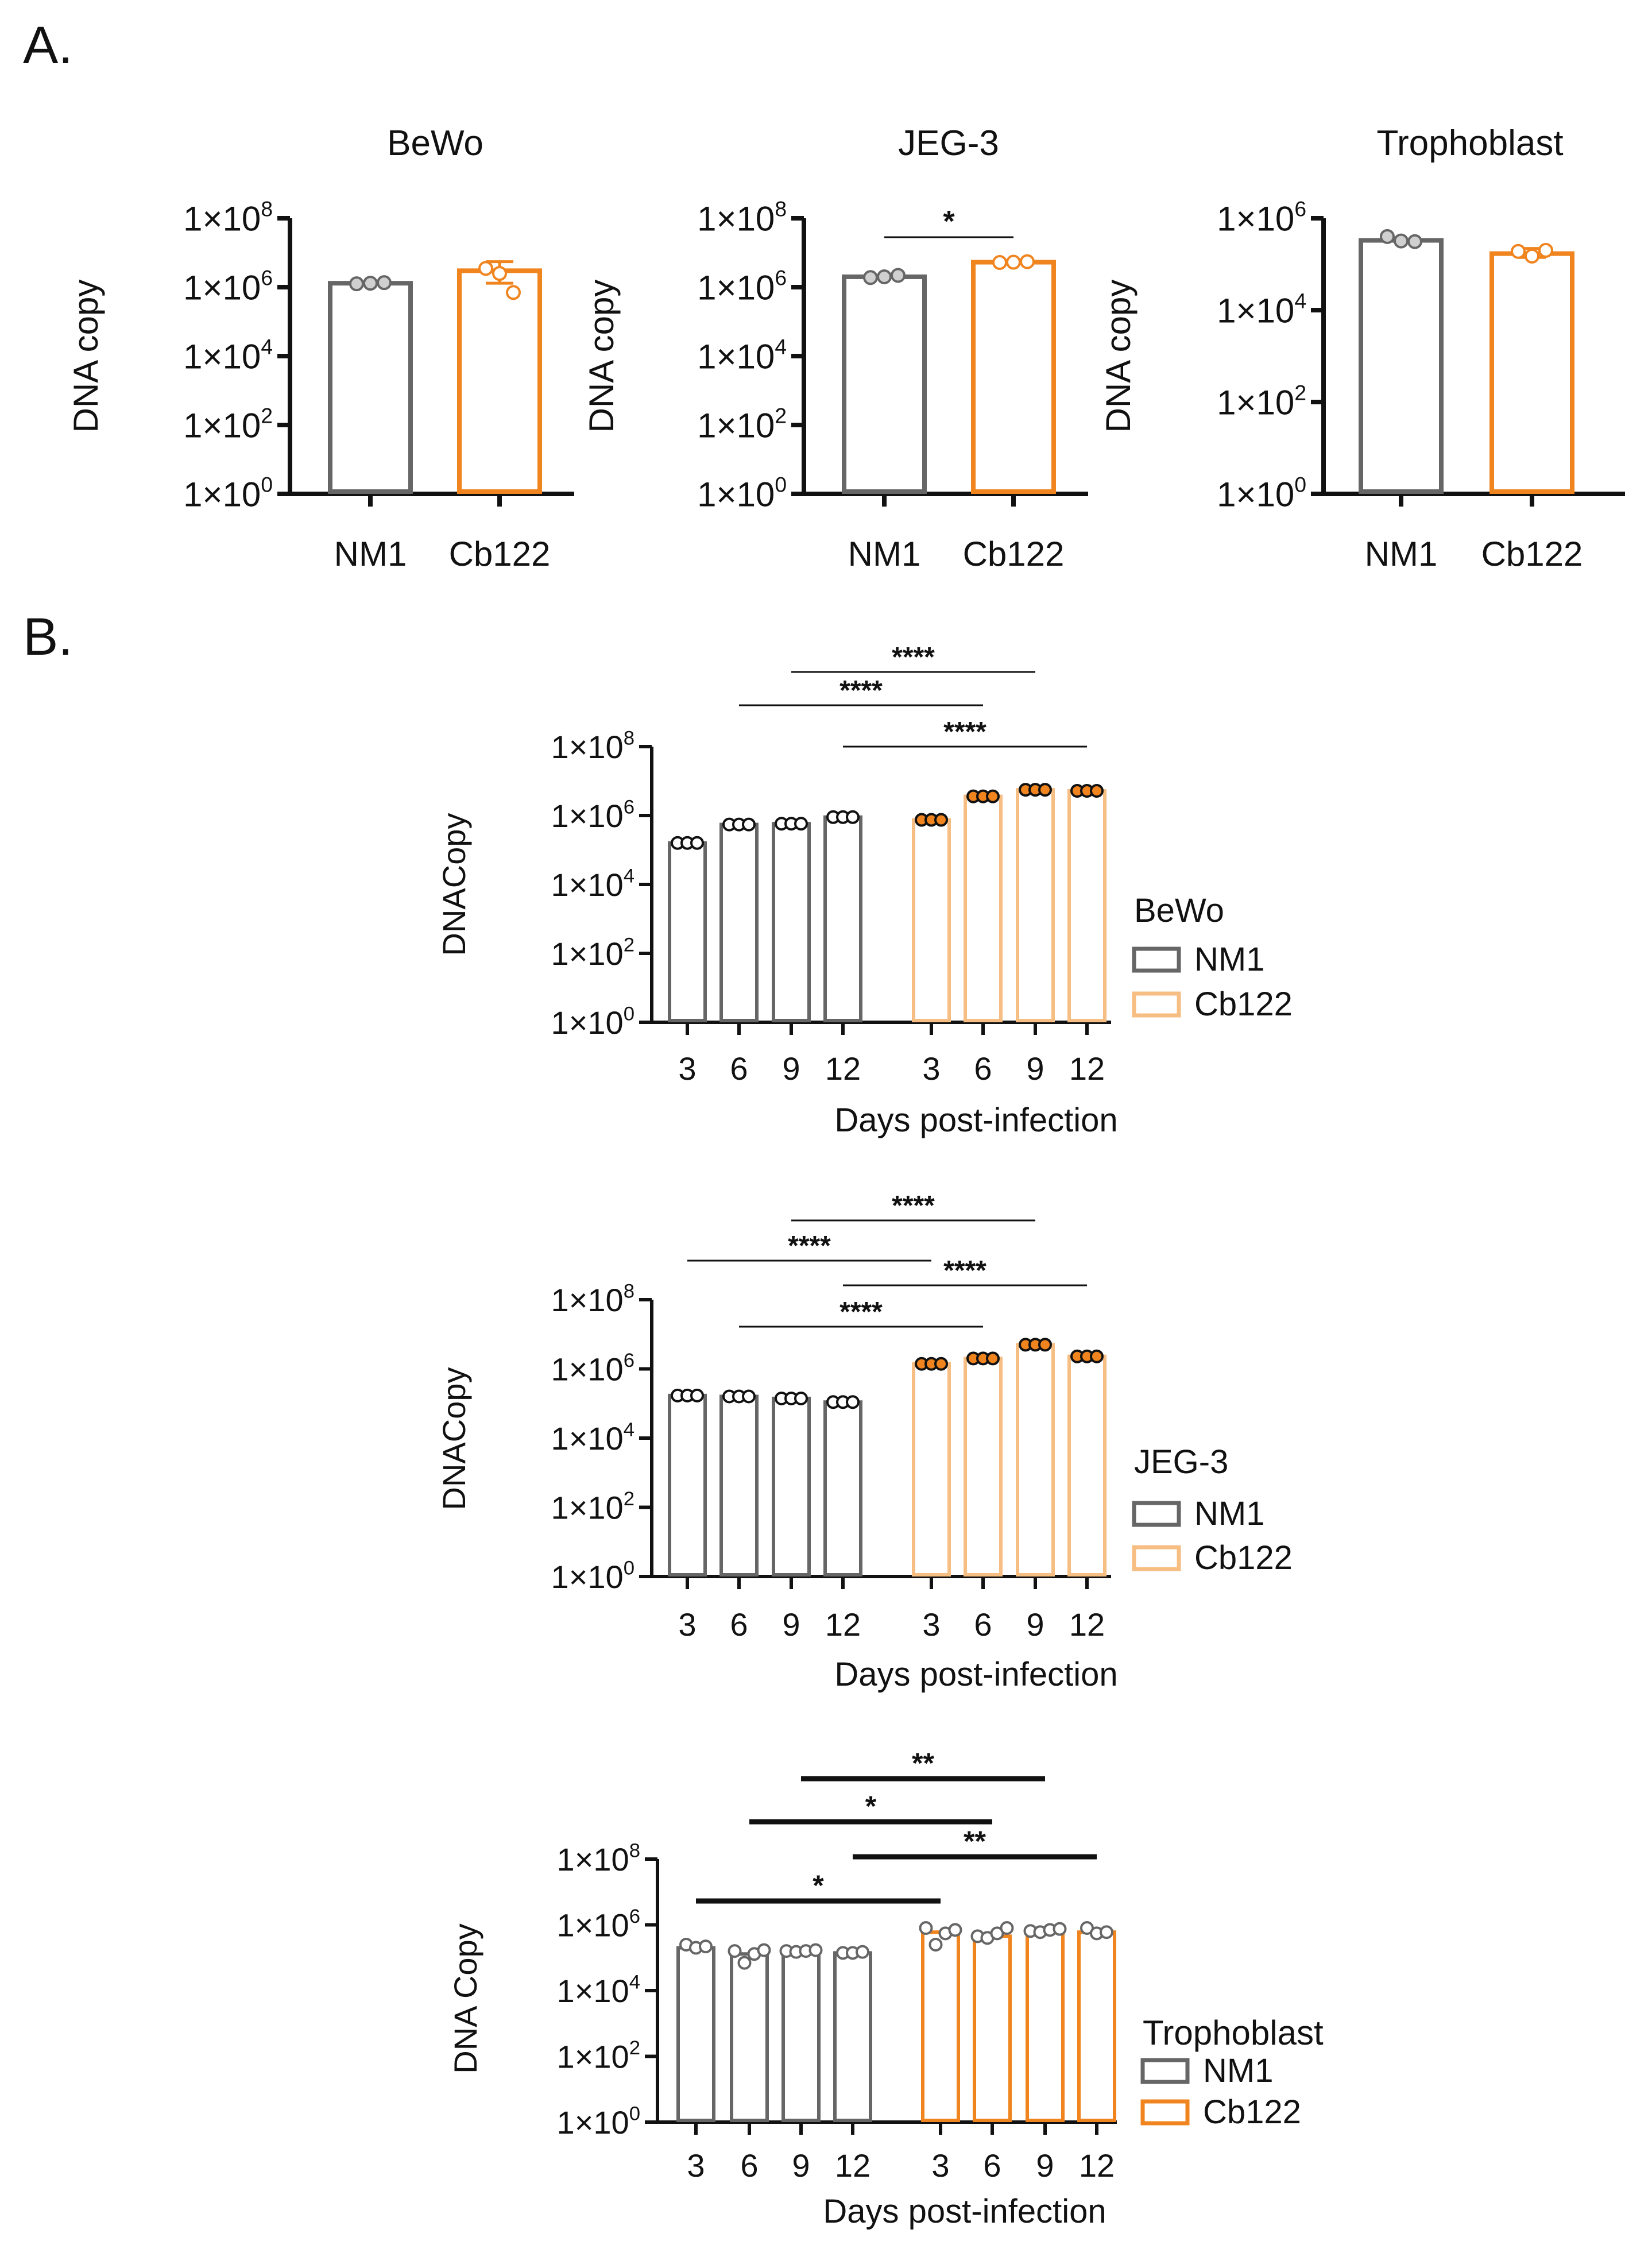 The height and width of the screenshot is (2241, 1652). Describe the element at coordinates (1233, 2033) in the screenshot. I see `legend-title: Trophoblast` at that location.